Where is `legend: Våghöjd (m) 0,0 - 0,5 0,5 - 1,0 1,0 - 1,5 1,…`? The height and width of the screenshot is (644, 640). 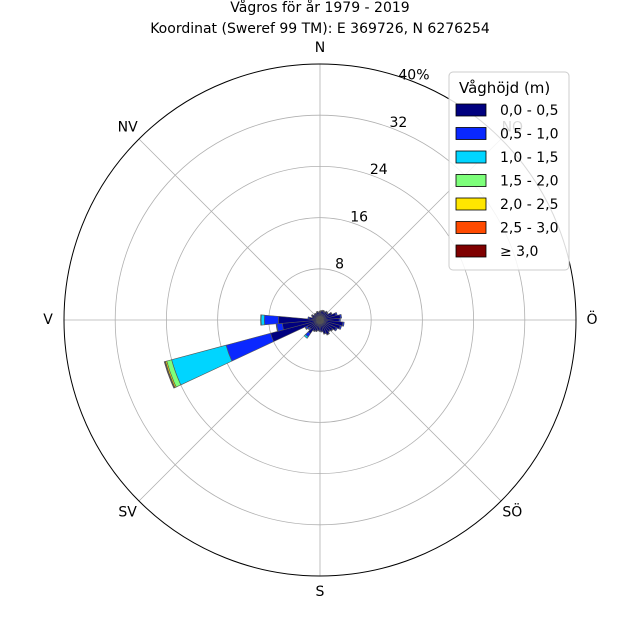 legend: Våghöjd (m) 0,0 - 0,5 0,5 - 1,0 1,0 - 1,5 1,… is located at coordinates (509, 171).